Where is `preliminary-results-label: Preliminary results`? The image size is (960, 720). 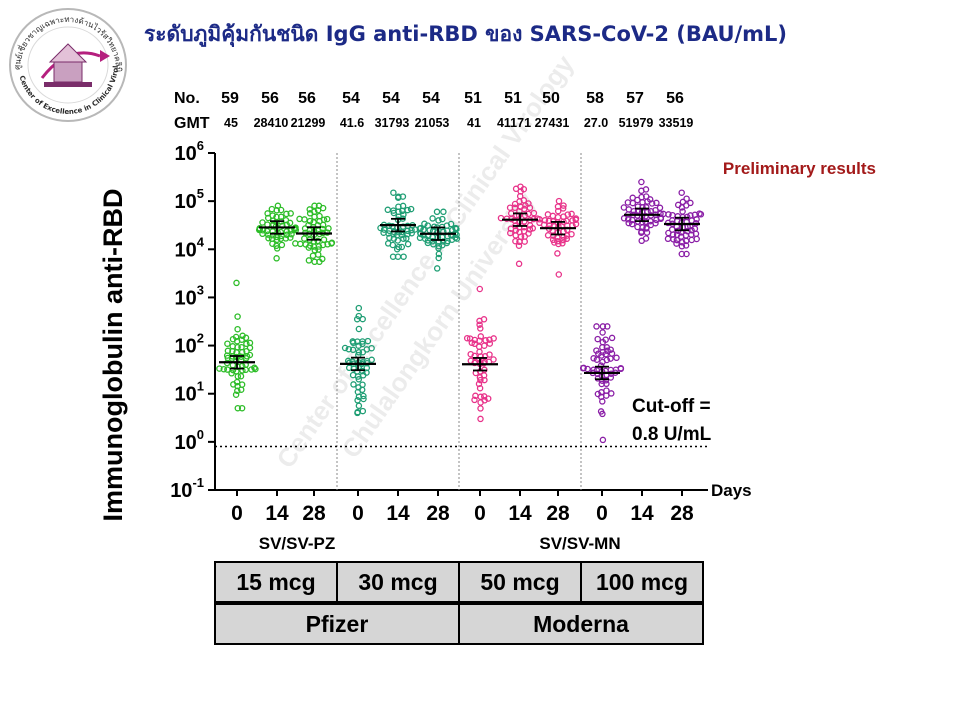
preliminary-results-label: Preliminary results is located at coordinates (799, 168).